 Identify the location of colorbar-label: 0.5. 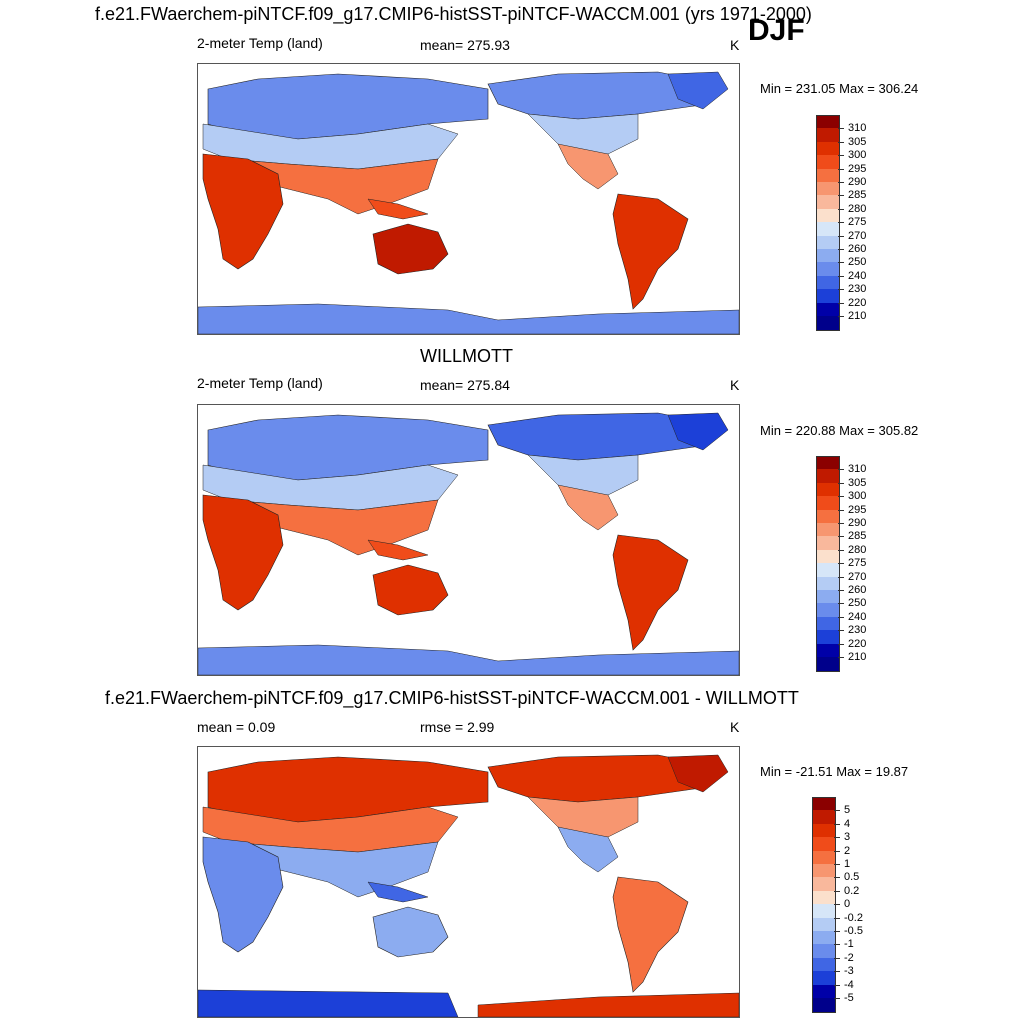
(852, 877).